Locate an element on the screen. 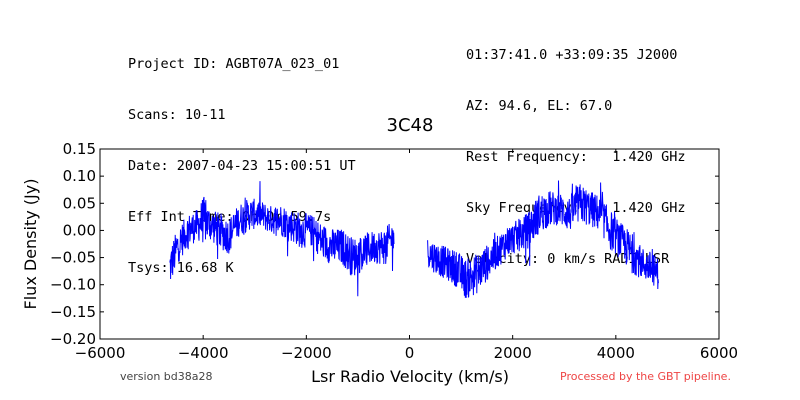 The height and width of the screenshot is (400, 800). x-axis-label: Lsr Radio Velocity (km/s) is located at coordinates (410, 376).